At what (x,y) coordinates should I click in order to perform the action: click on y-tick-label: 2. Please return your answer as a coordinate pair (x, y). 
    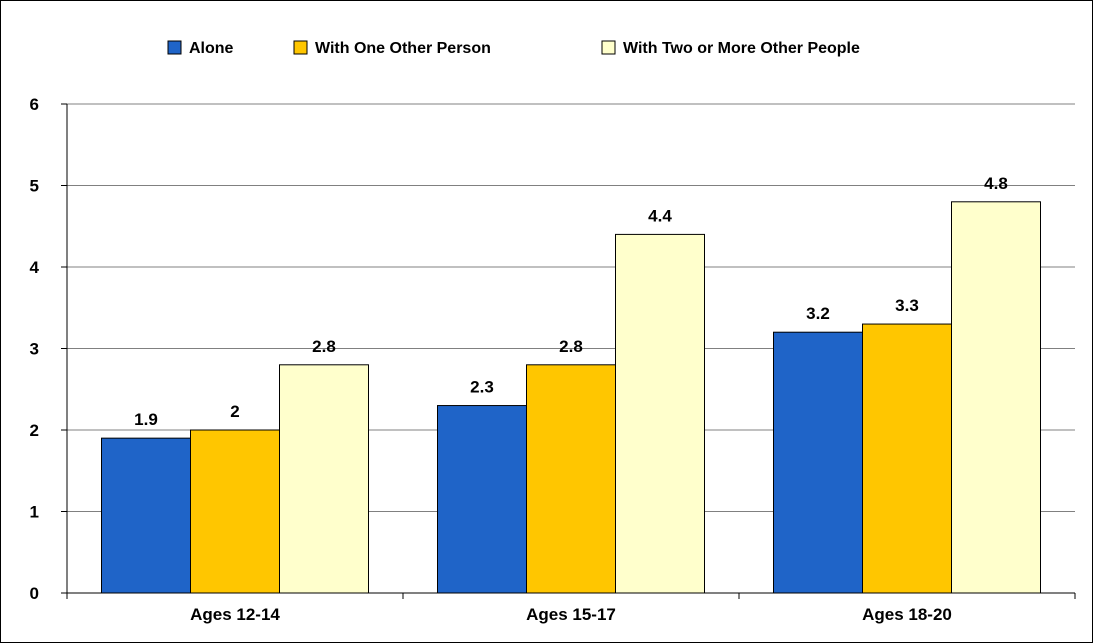
    Looking at the image, I should click on (34, 430).